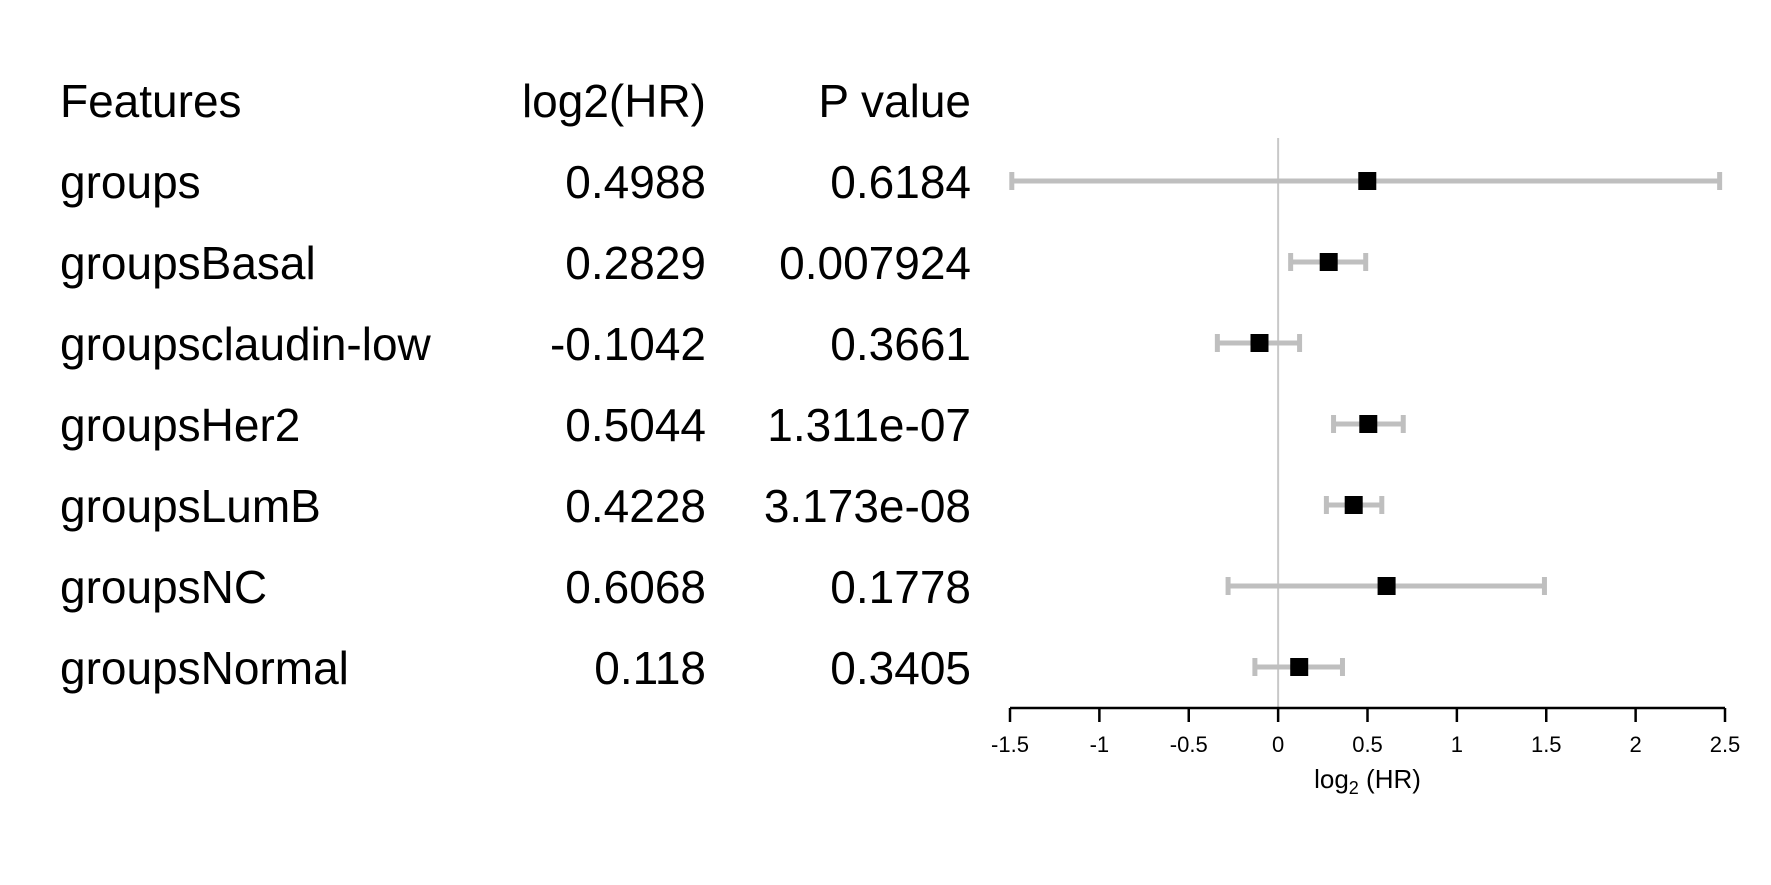 Image resolution: width=1771 pixels, height=885 pixels. I want to click on table-header: Features log2(HR) P value, so click(515, 101).